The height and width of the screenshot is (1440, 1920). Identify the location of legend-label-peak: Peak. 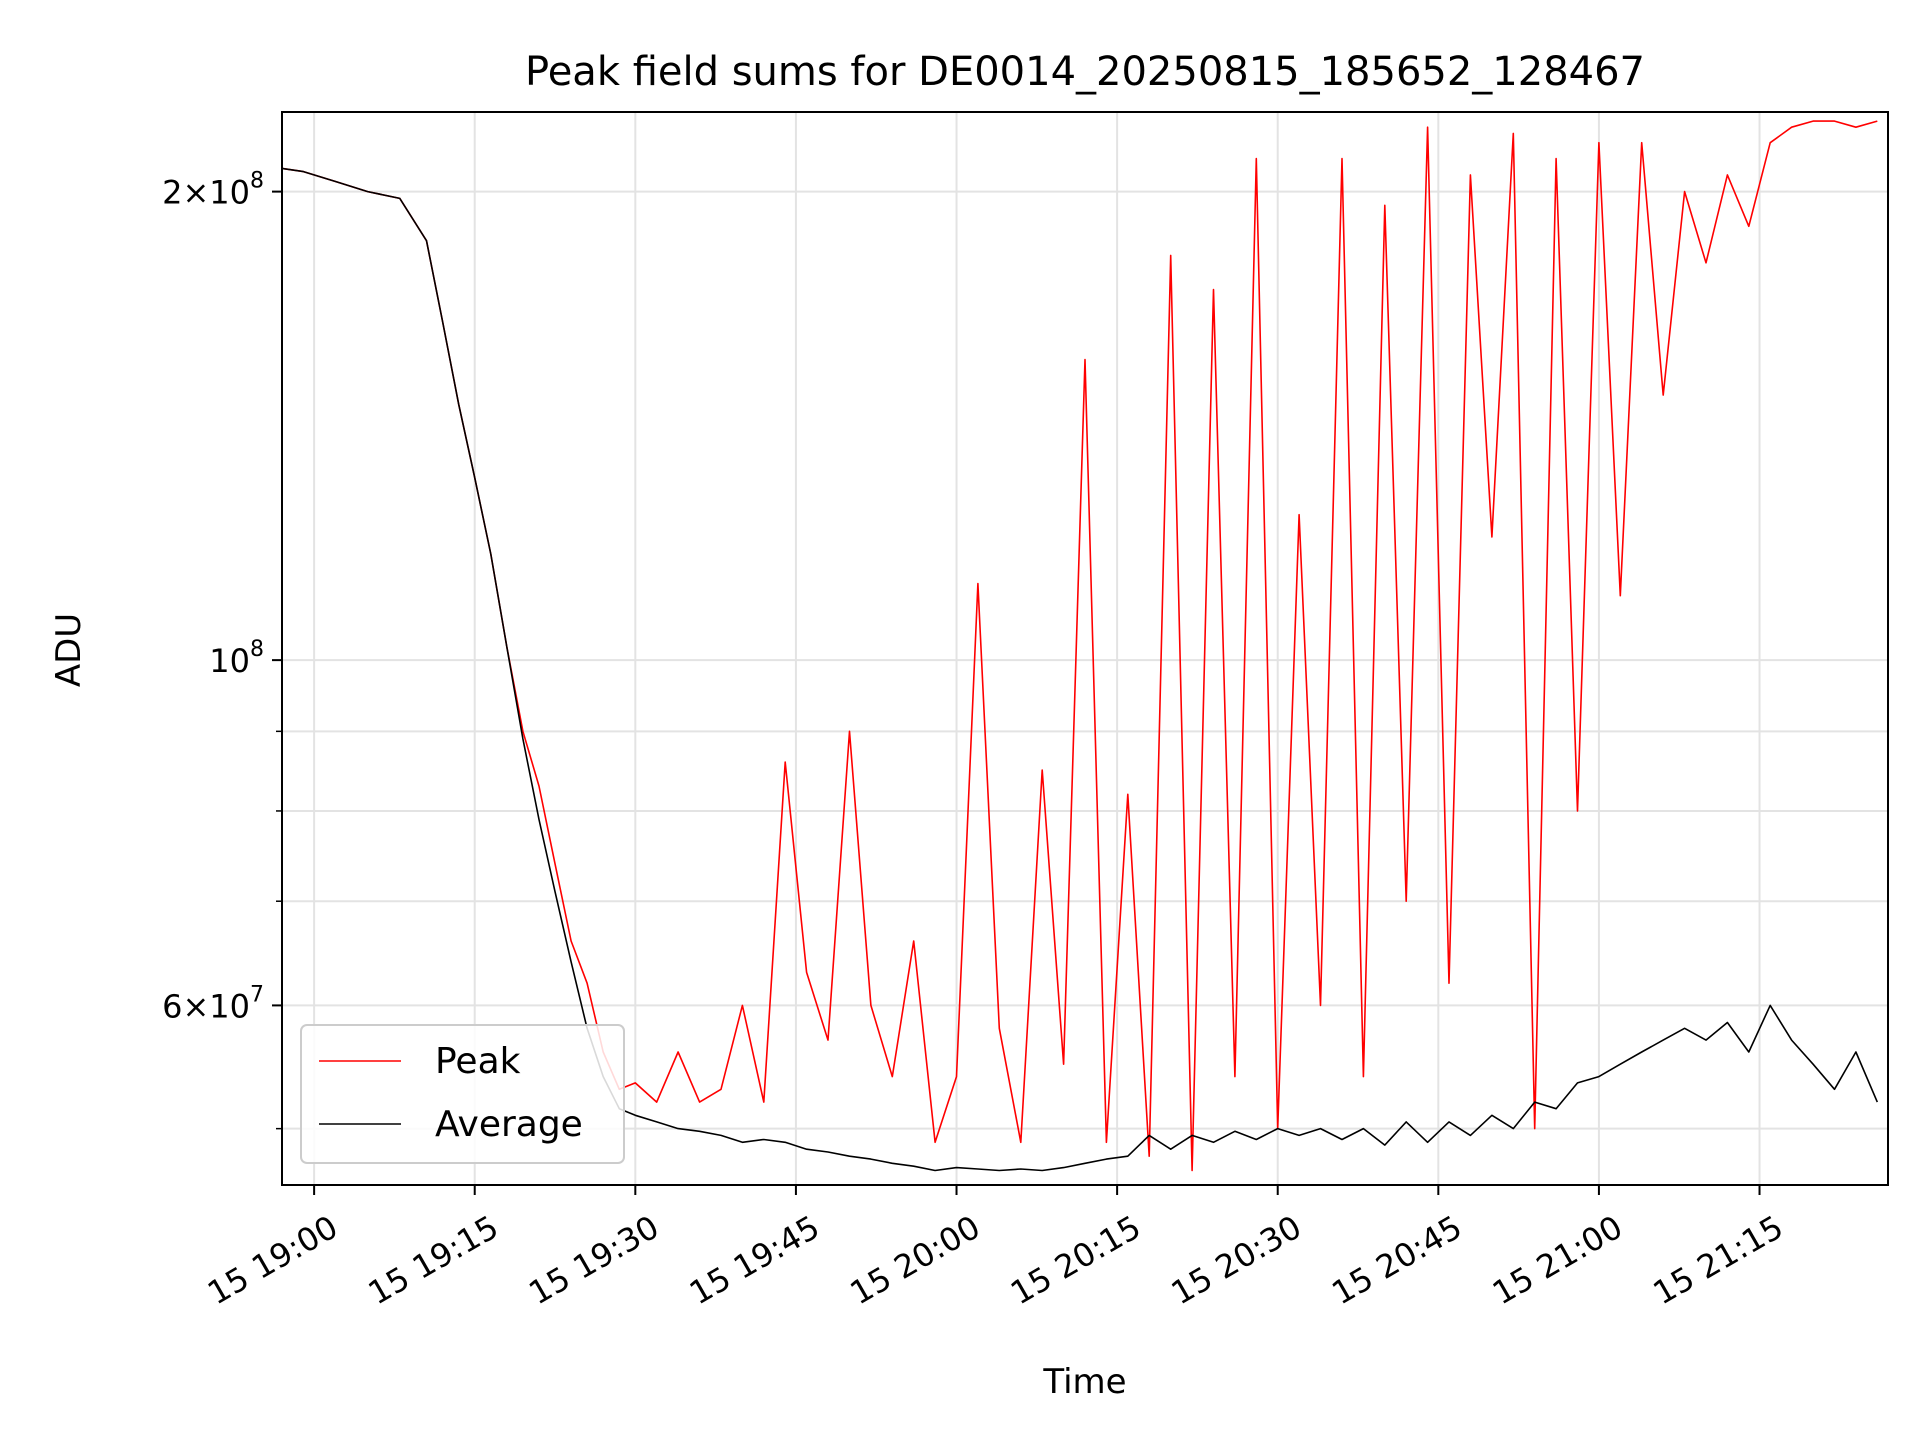
(478, 1061).